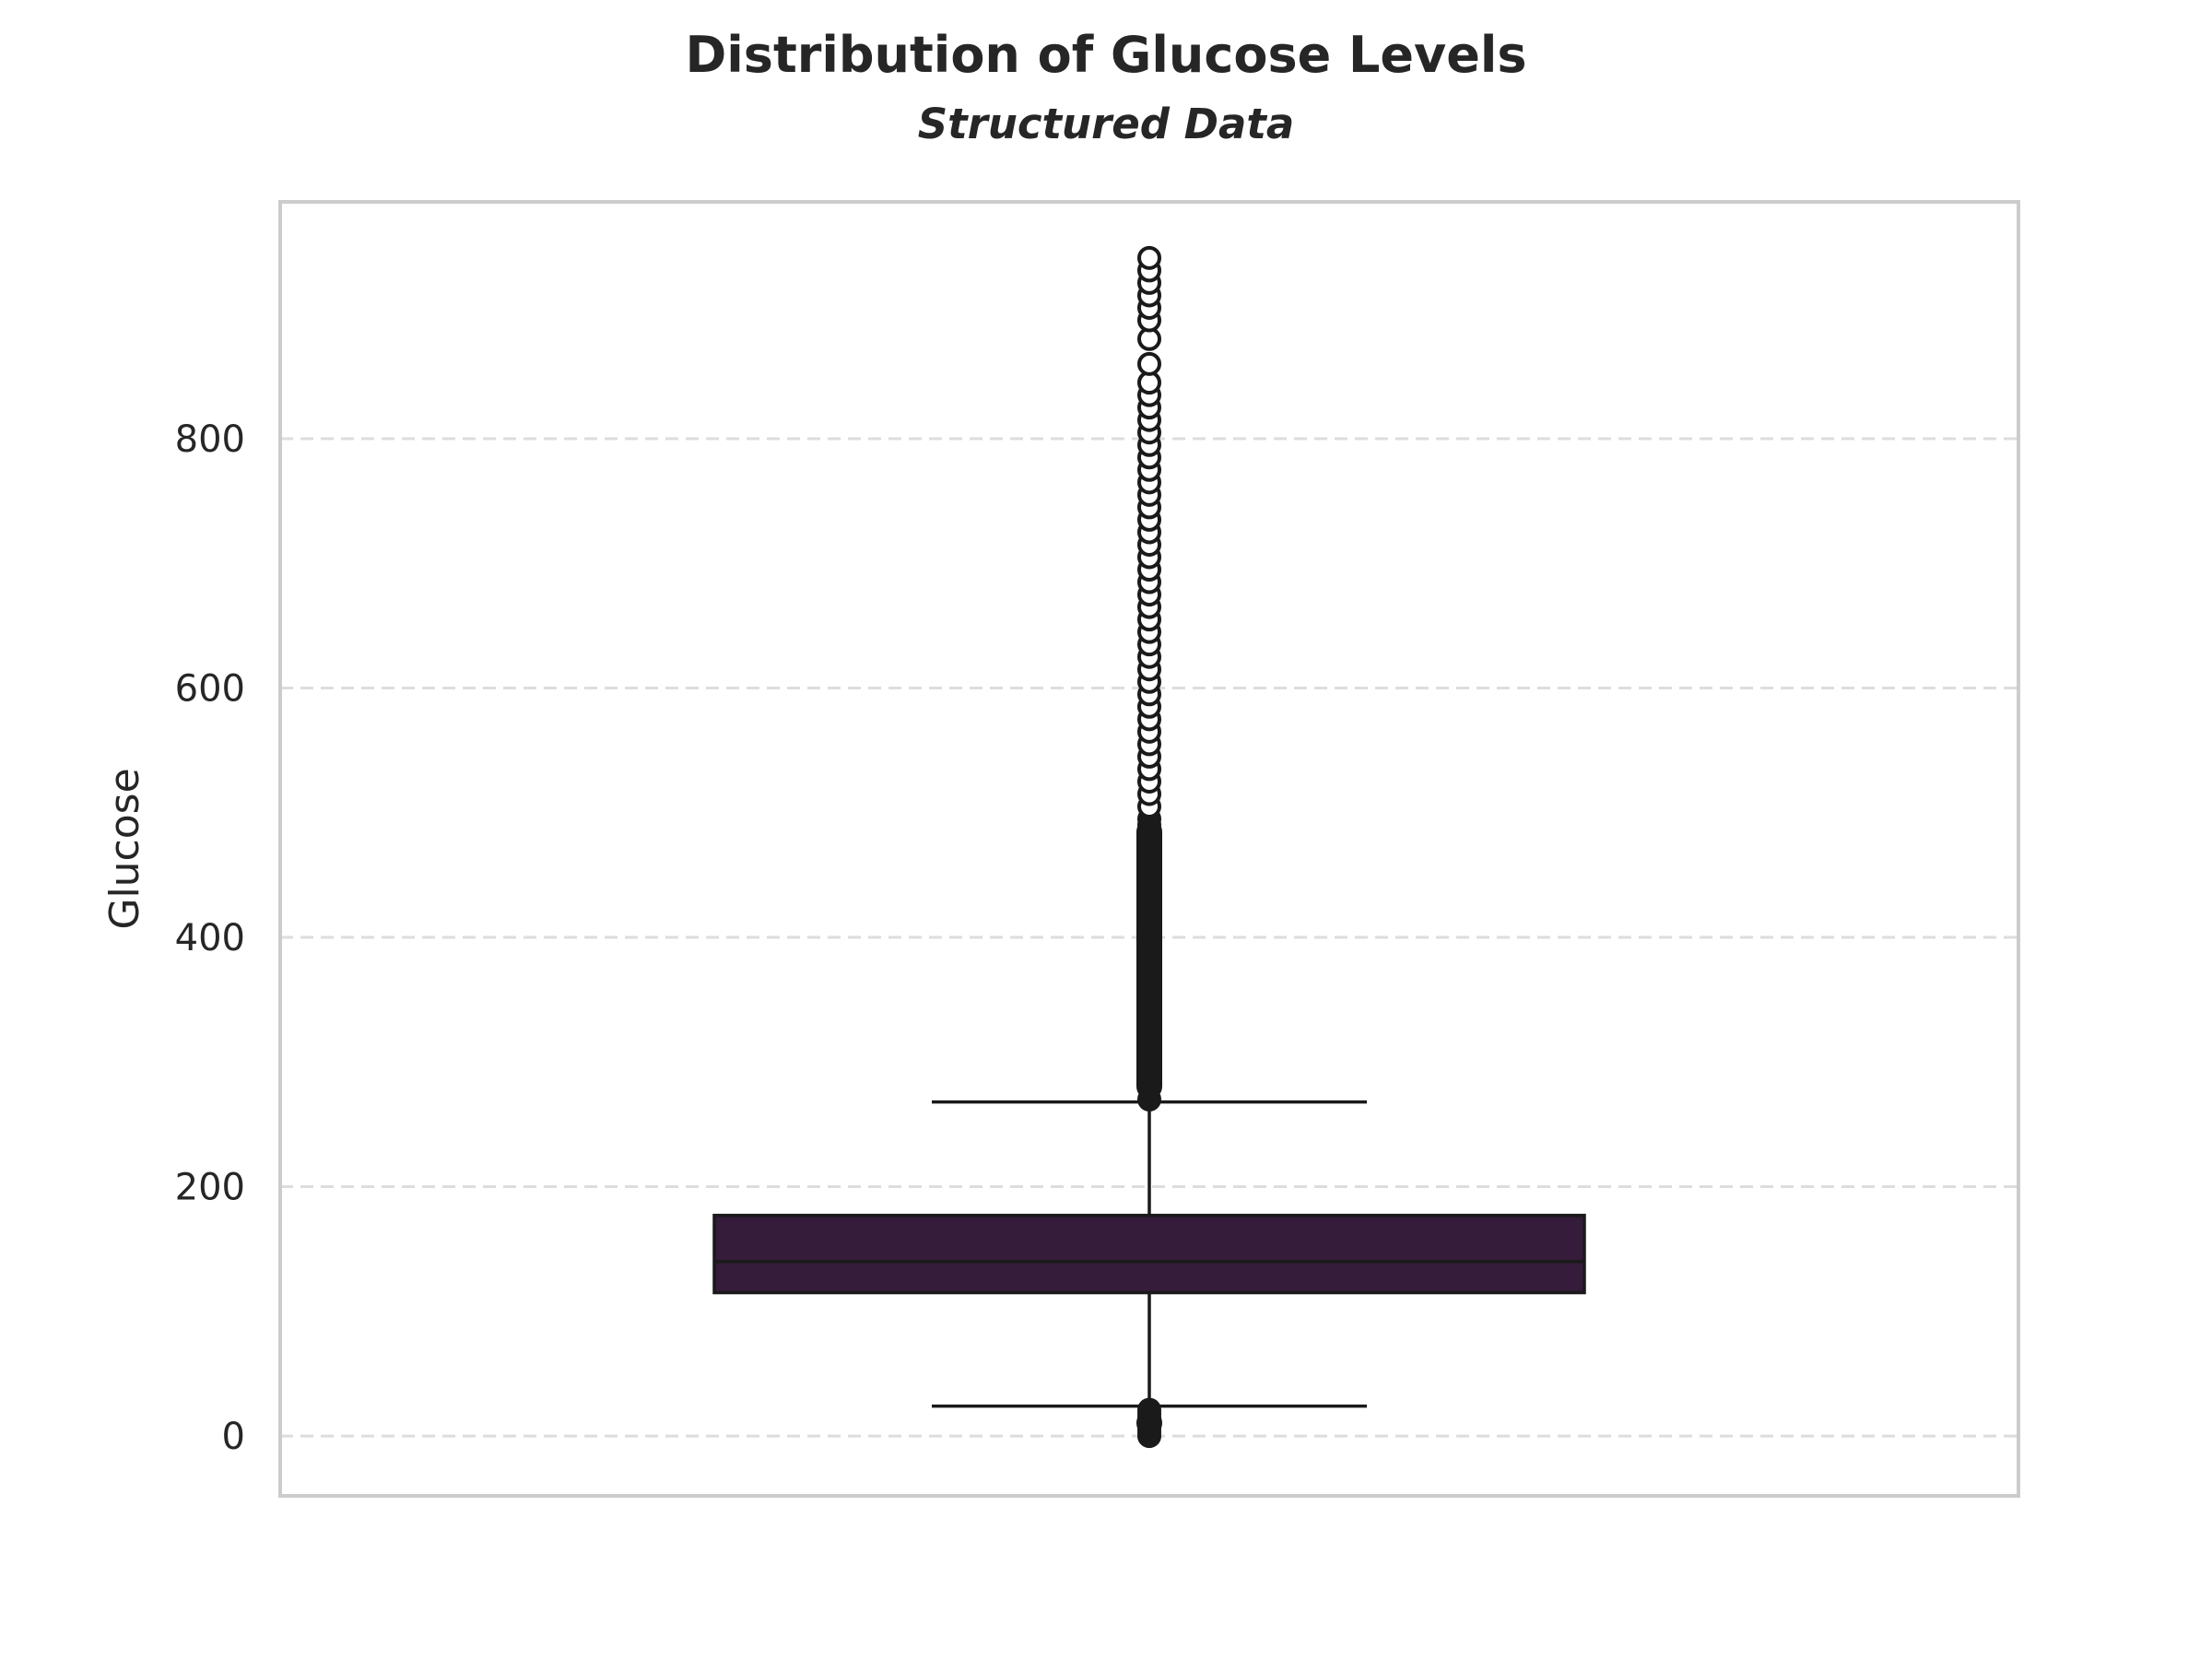 The width and height of the screenshot is (2212, 1659). I want to click on y-tick-label: 400, so click(210, 938).